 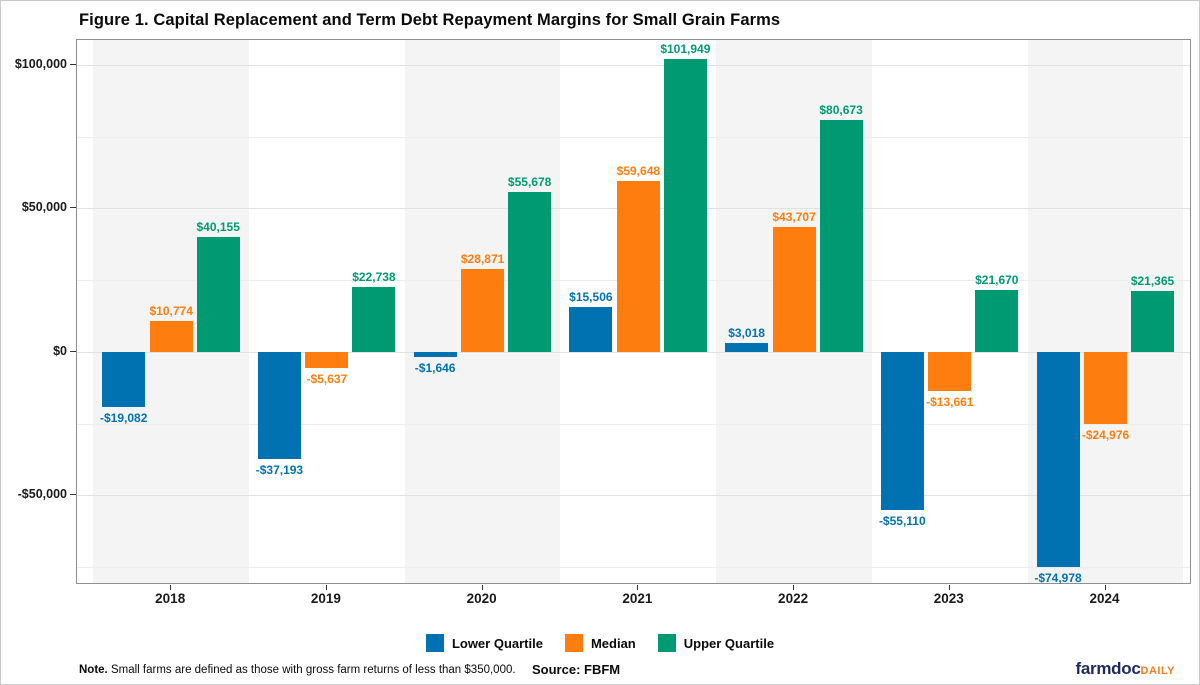 I want to click on x-tick-label-2022: 2022, so click(x=793, y=598).